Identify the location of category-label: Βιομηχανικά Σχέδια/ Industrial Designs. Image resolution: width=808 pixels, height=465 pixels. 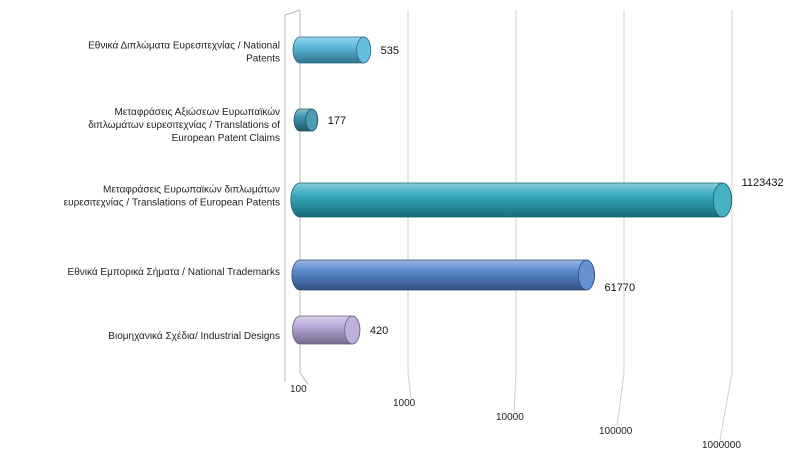
(194, 336).